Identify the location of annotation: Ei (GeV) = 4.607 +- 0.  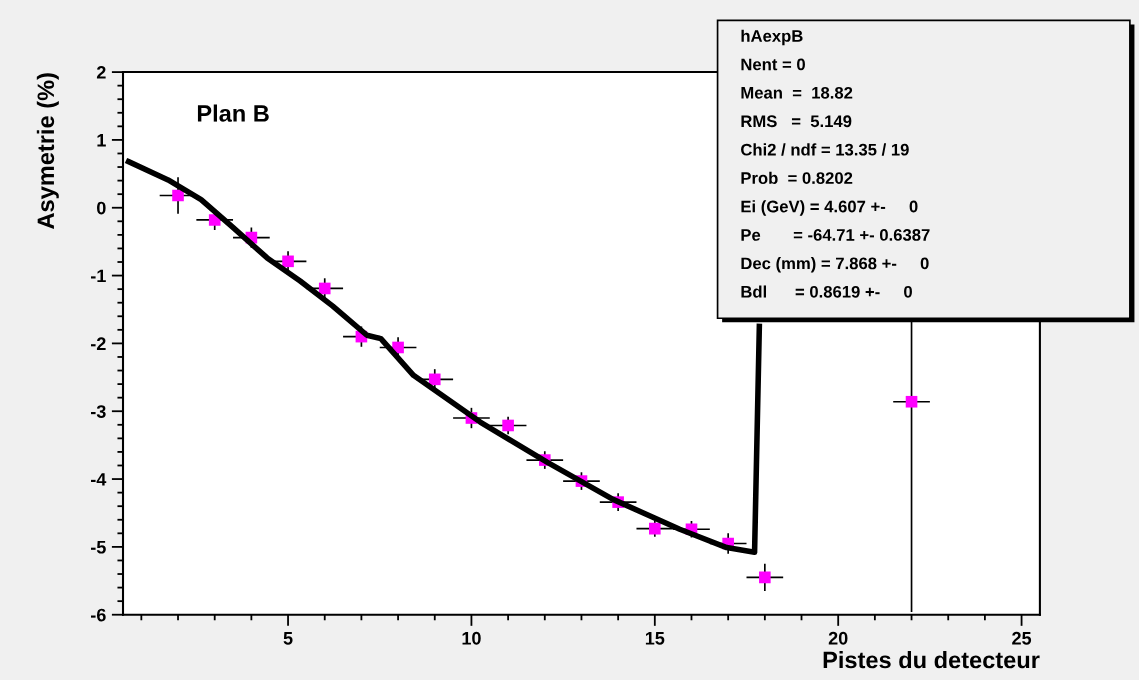
(829, 208).